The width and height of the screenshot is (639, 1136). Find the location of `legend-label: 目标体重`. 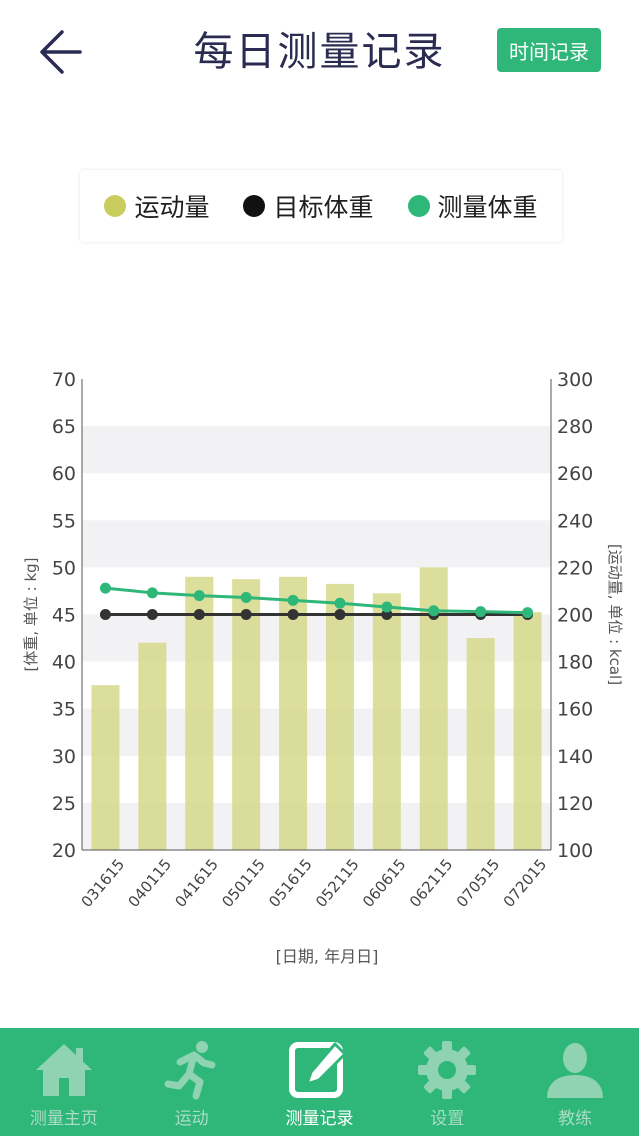

legend-label: 目标体重 is located at coordinates (323, 207).